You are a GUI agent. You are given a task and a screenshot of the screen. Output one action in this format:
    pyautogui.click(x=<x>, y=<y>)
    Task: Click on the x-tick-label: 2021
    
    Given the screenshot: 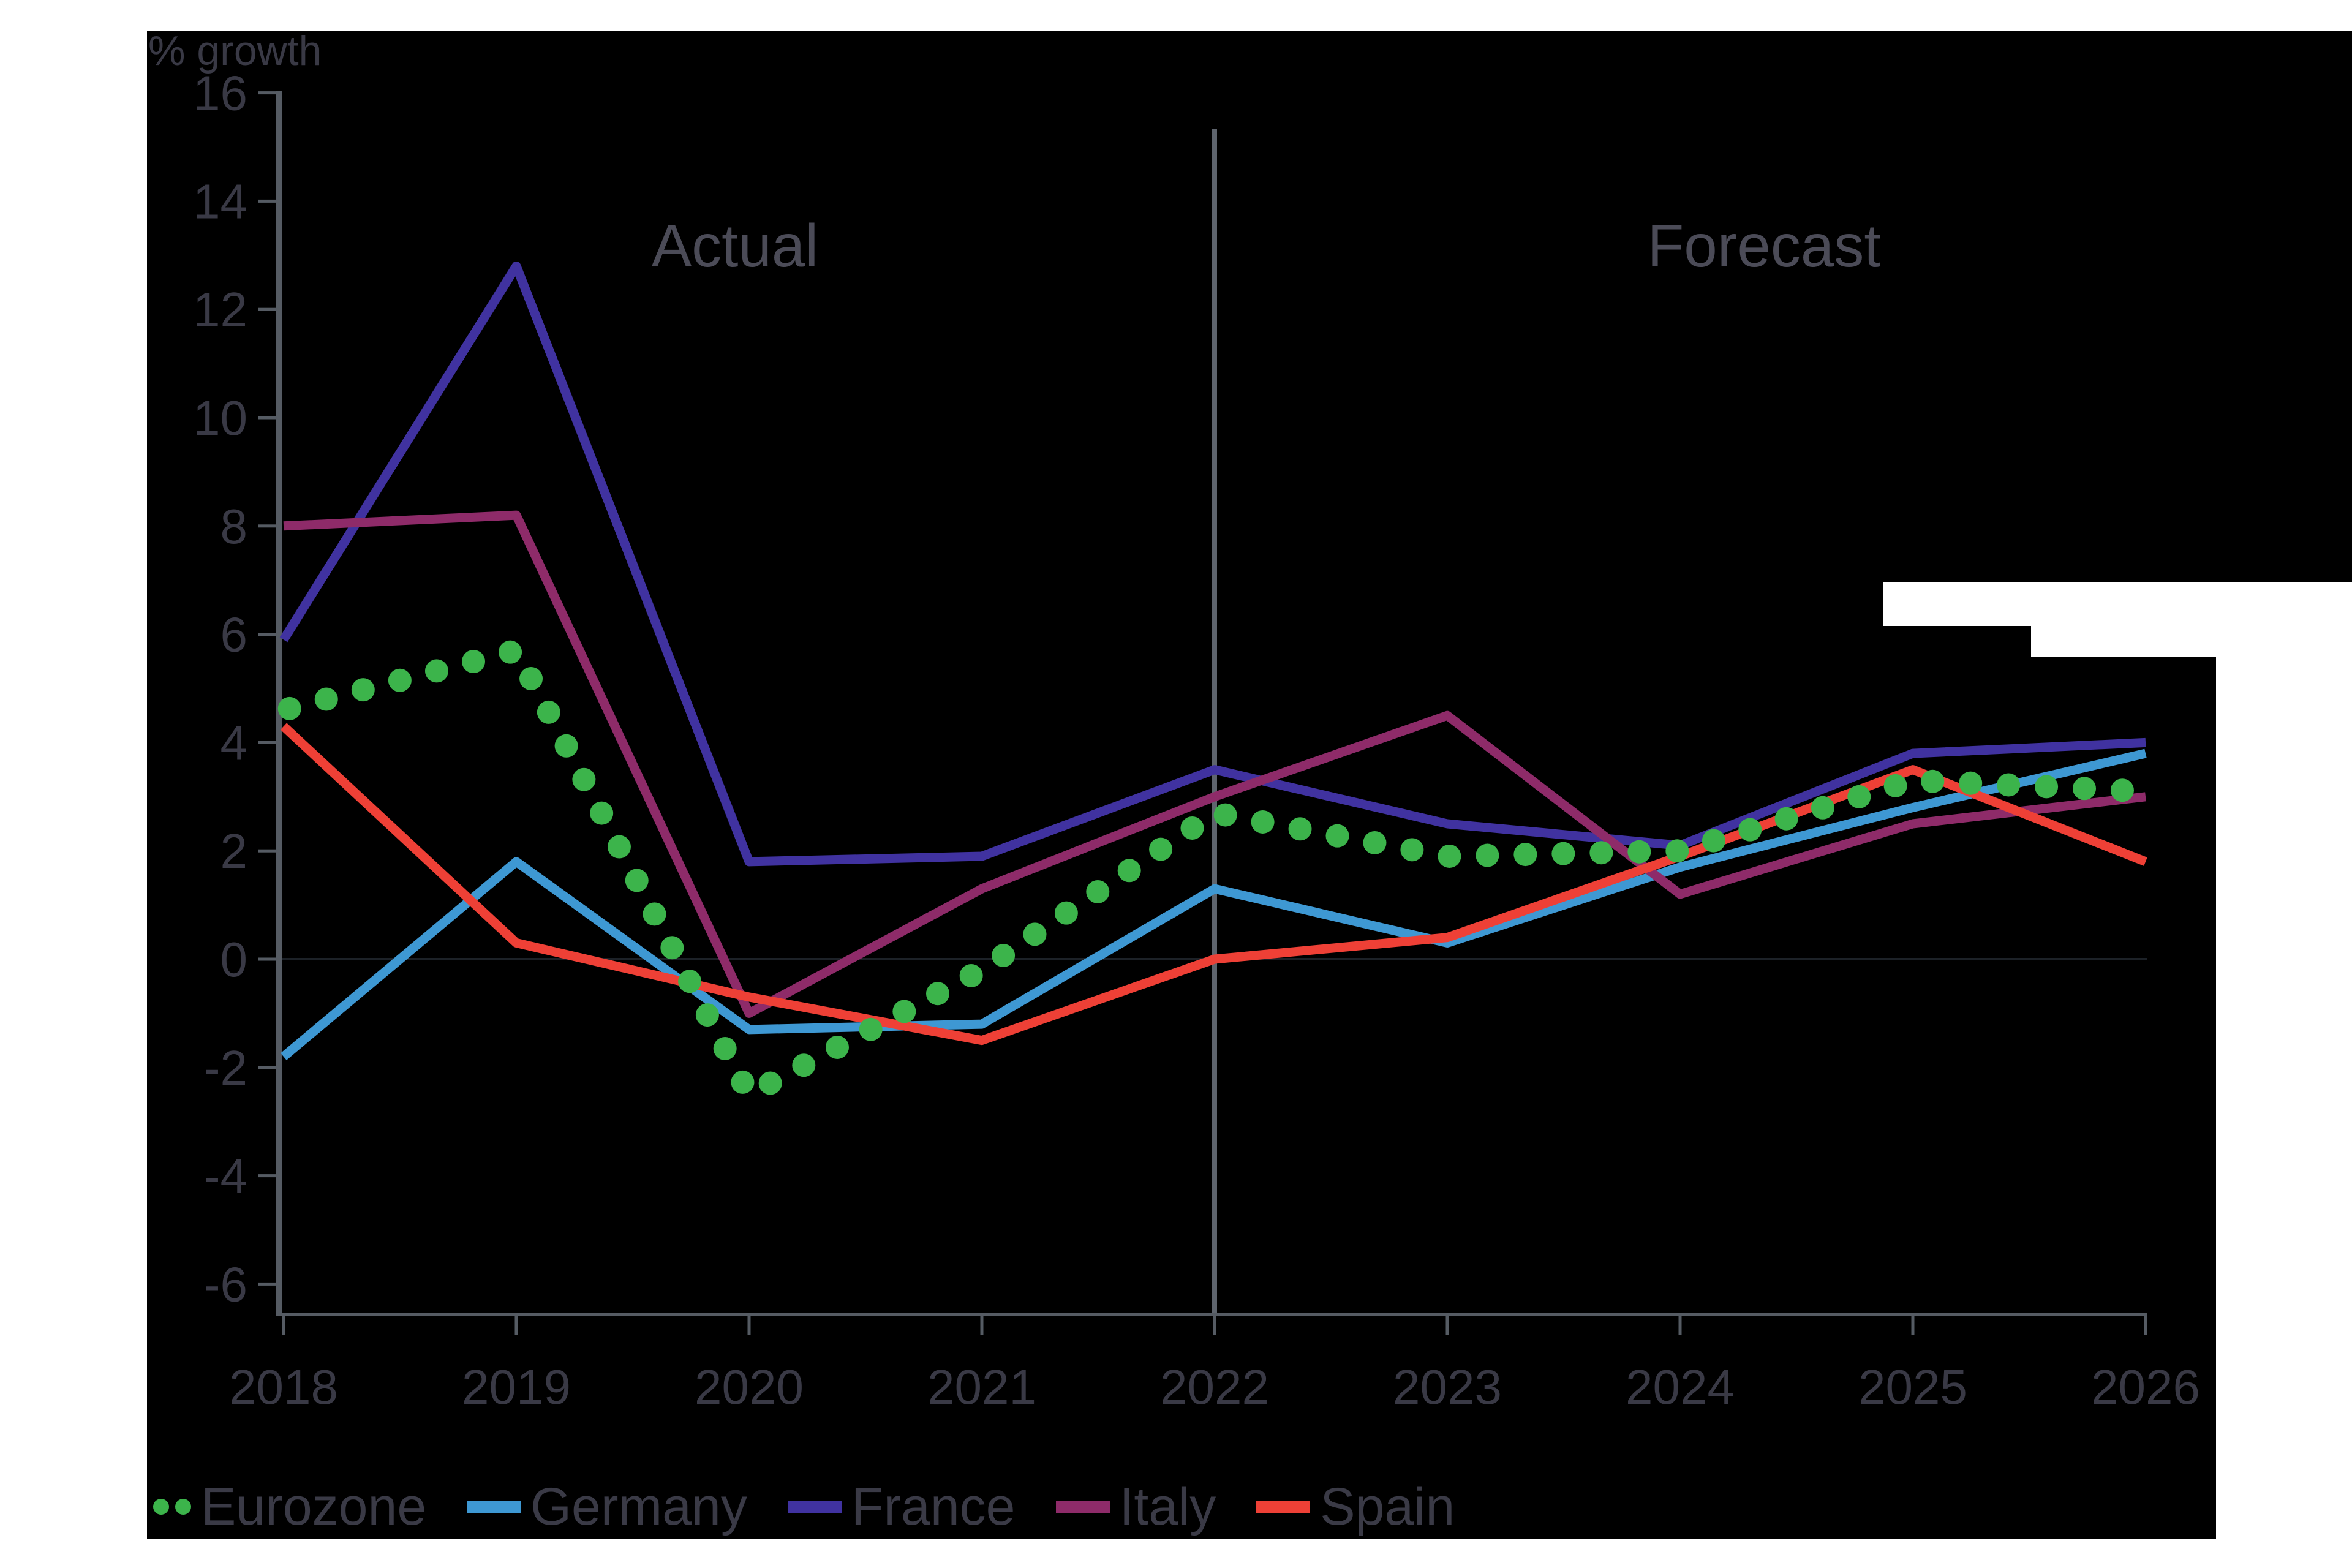 What is the action you would take?
    pyautogui.click(x=982, y=1387)
    